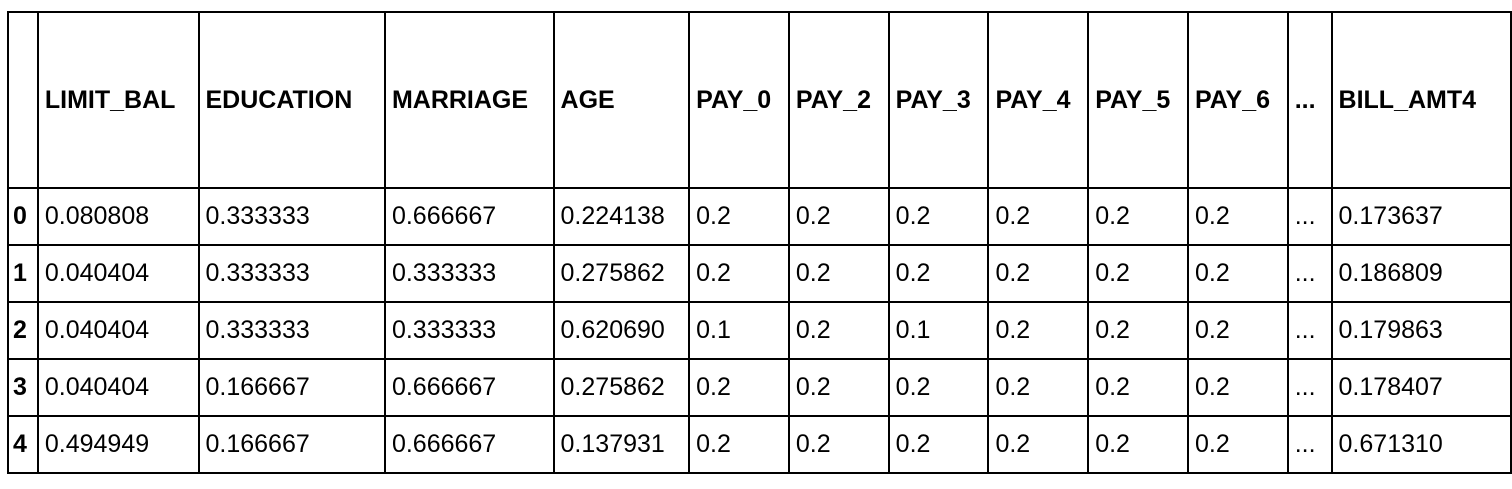 The height and width of the screenshot is (489, 1512). What do you see at coordinates (938, 100) in the screenshot?
I see `column-header: PAY_3` at bounding box center [938, 100].